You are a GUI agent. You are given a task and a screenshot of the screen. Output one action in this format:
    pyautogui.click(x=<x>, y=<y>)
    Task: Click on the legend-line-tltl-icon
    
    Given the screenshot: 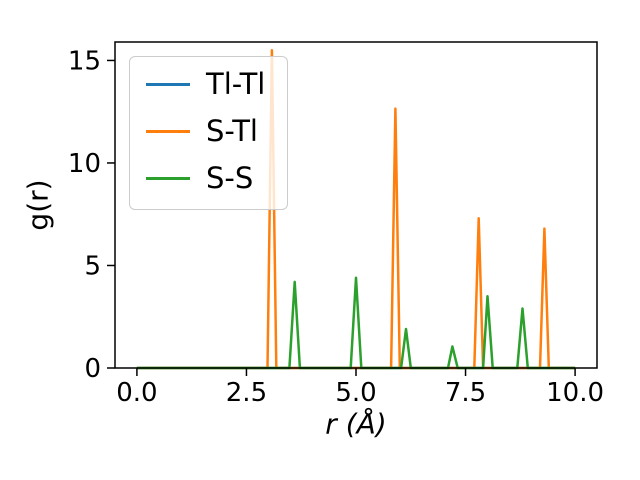 What is the action you would take?
    pyautogui.click(x=168, y=85)
    